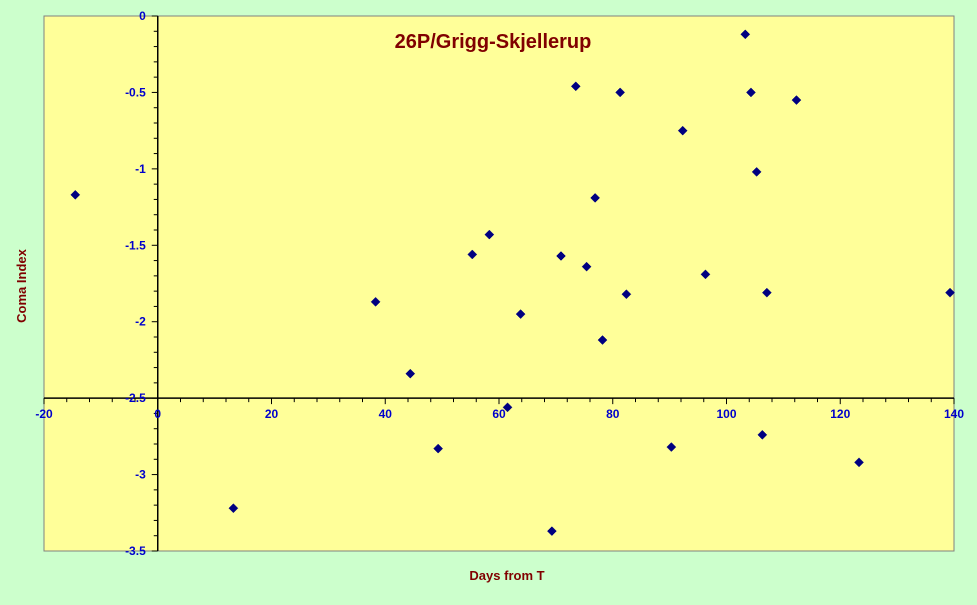 This screenshot has width=977, height=605. Describe the element at coordinates (954, 414) in the screenshot. I see `x-tick-label: 140` at that location.